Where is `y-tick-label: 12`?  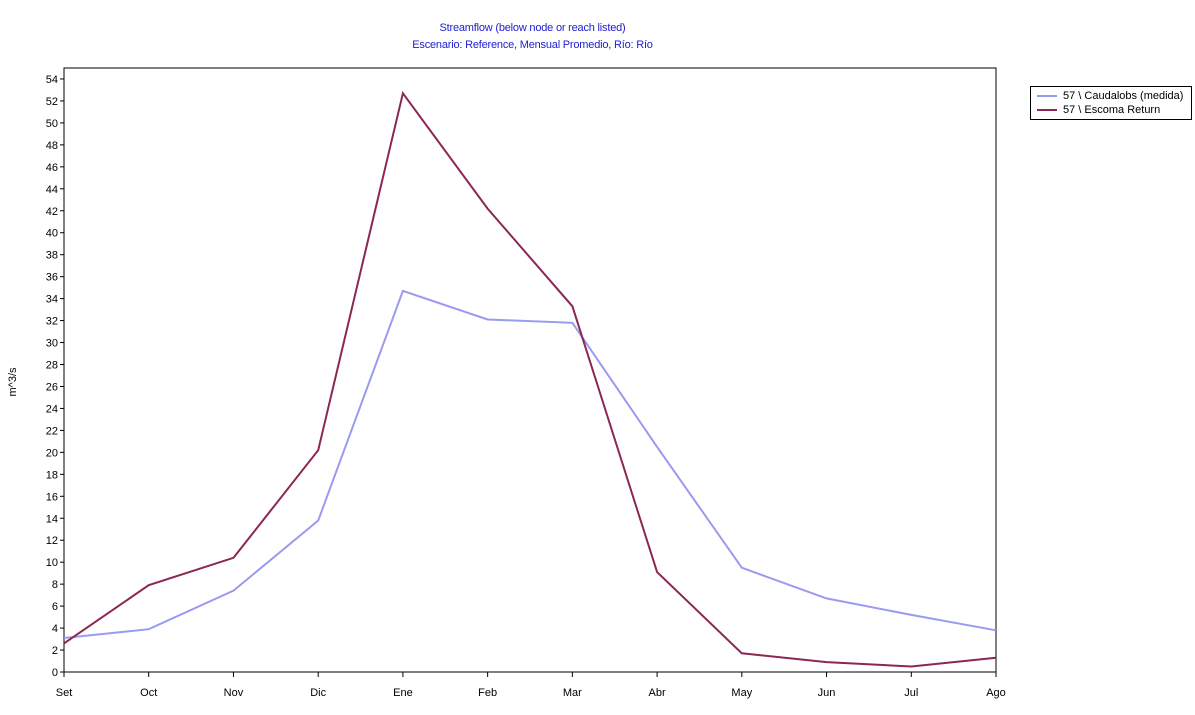
y-tick-label: 12 is located at coordinates (52, 541).